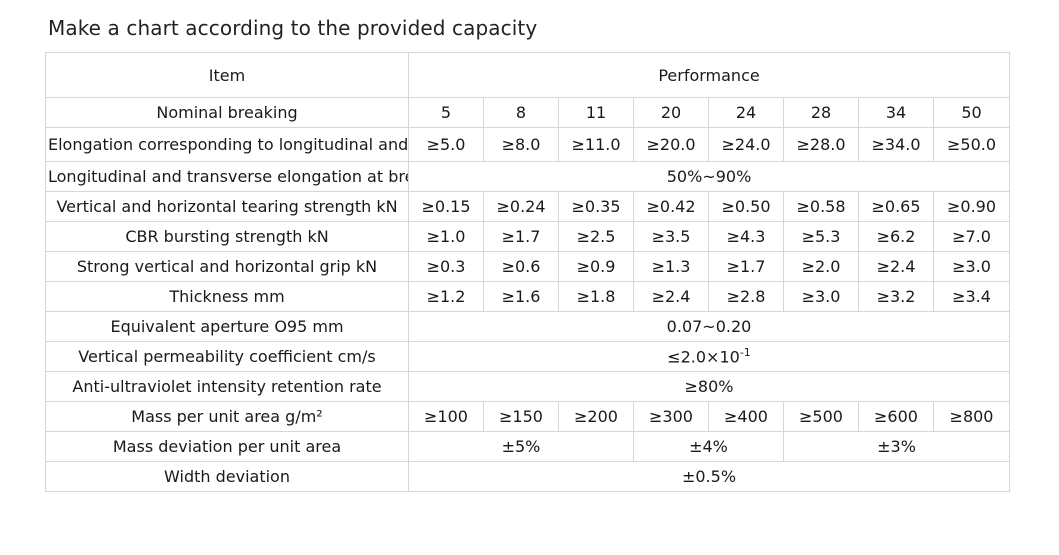 The width and height of the screenshot is (1059, 555). Describe the element at coordinates (821, 236) in the screenshot. I see `cell: ≥5.3` at that location.